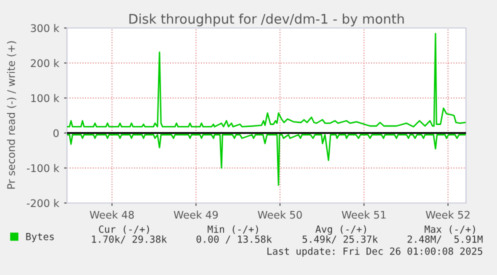 Image resolution: width=497 pixels, height=275 pixels. What do you see at coordinates (280, 214) in the screenshot?
I see `x-tick-label: Week 50` at bounding box center [280, 214].